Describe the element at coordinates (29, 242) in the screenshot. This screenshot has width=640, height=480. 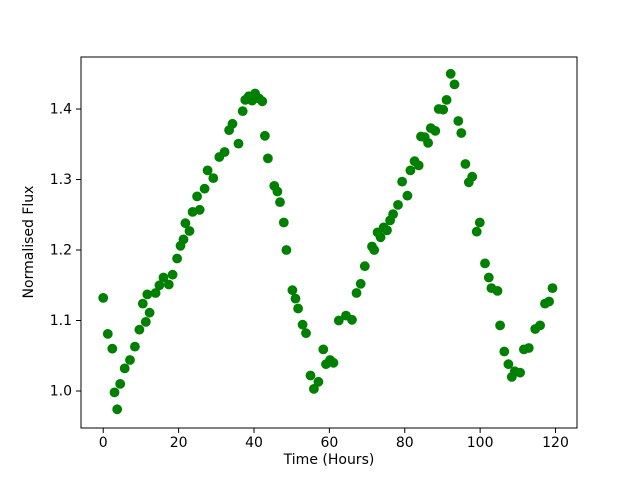
I see `y-axis-label: Normalised Flux` at that location.